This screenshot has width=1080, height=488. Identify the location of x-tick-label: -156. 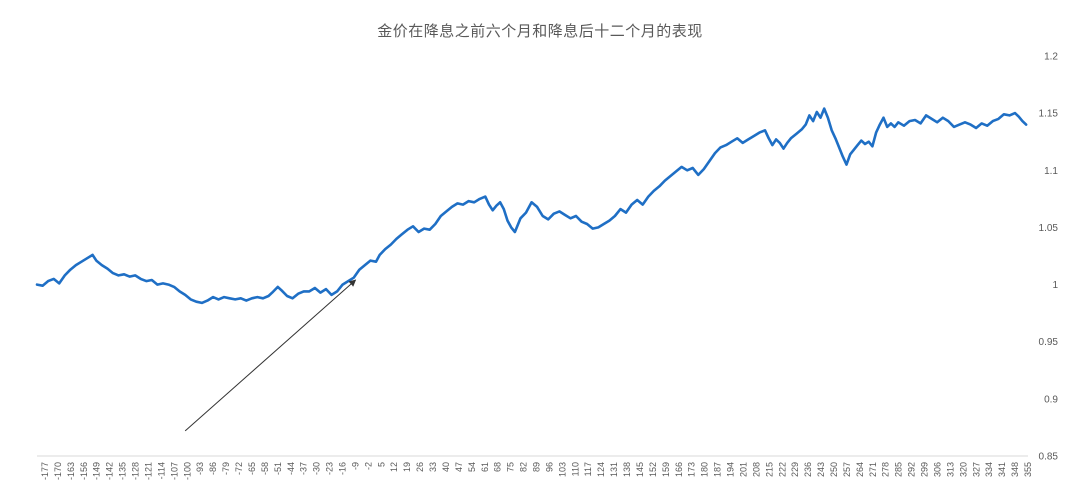
(84, 471).